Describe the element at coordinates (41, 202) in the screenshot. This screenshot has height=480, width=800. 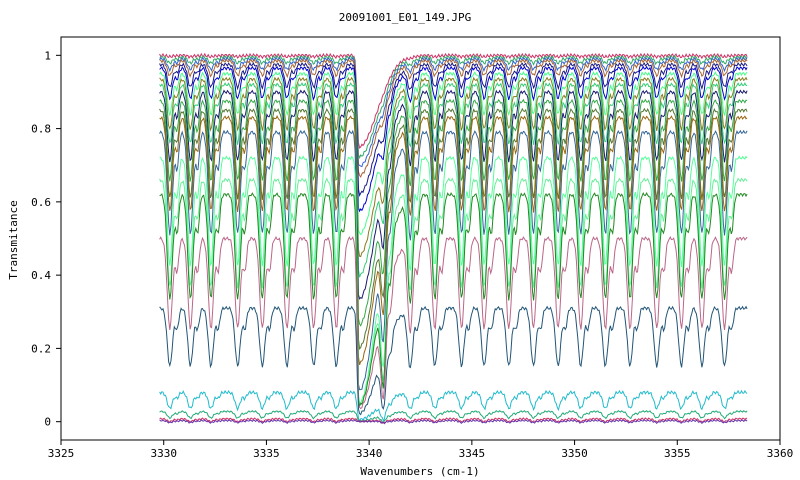
I see `y-tick-label: 0.6` at that location.